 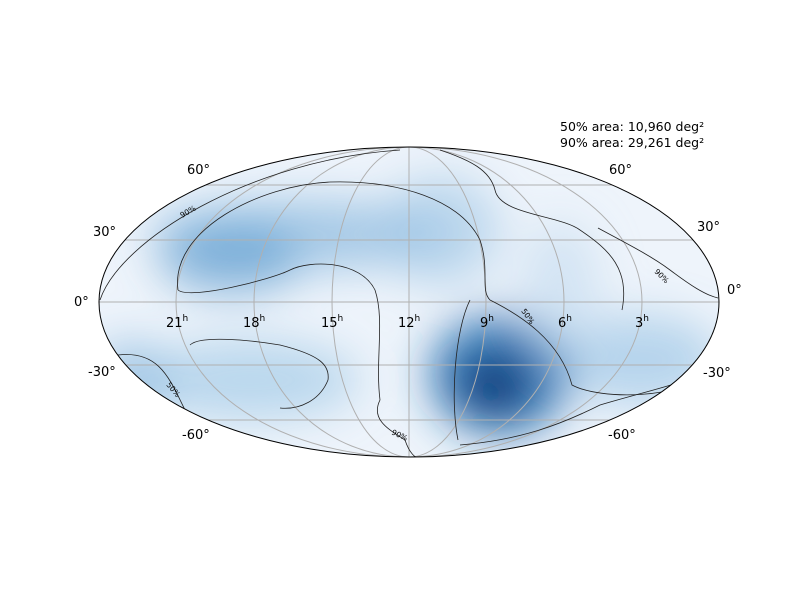 I want to click on ra-tick-labels: 21h 18h 15h 12h 9h 6h 3h, so click(x=407, y=322).